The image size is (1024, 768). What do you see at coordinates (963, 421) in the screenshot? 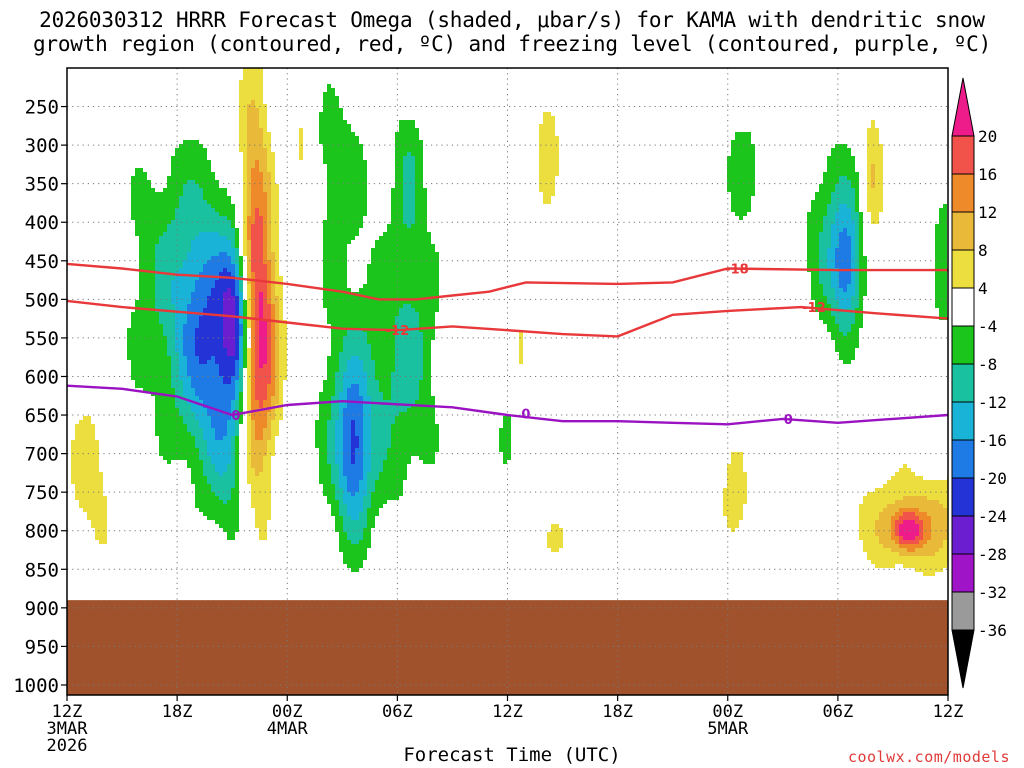
I see `colorbar-bin` at bounding box center [963, 421].